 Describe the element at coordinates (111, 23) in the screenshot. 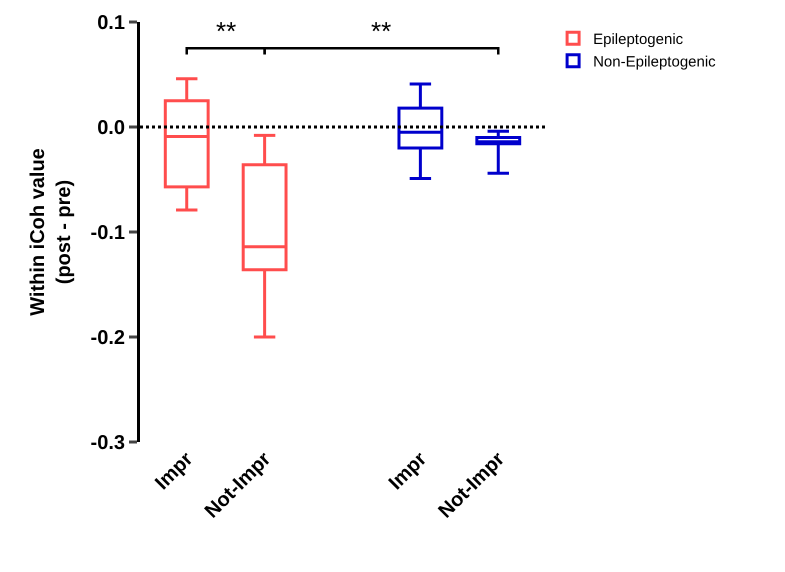

I see `y-tick-label: 0.1` at that location.